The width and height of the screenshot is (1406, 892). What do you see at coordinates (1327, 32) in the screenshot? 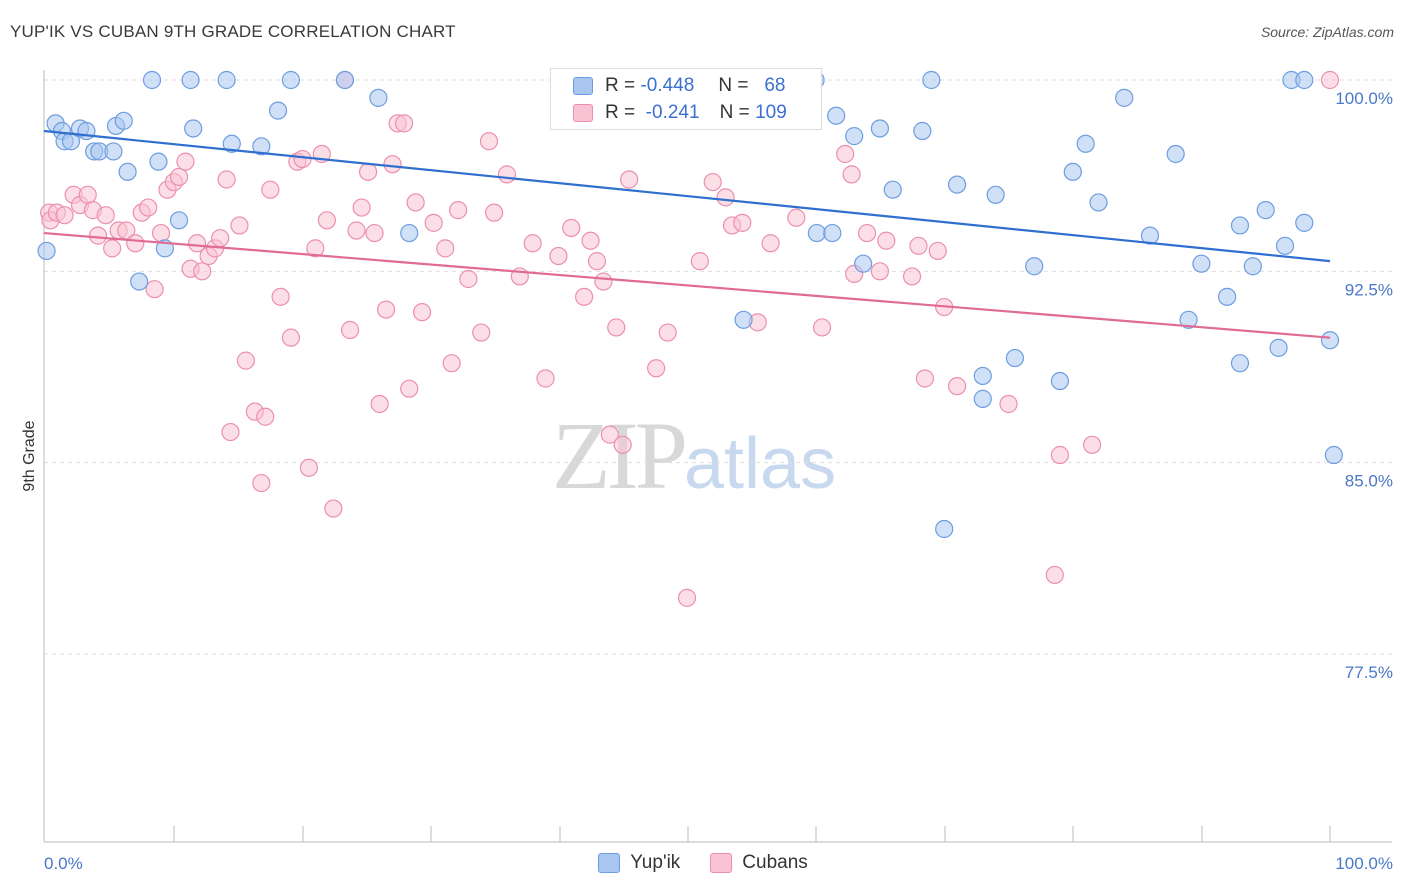
I see `source-label: Source: ZipAtlas.com` at bounding box center [1327, 32].